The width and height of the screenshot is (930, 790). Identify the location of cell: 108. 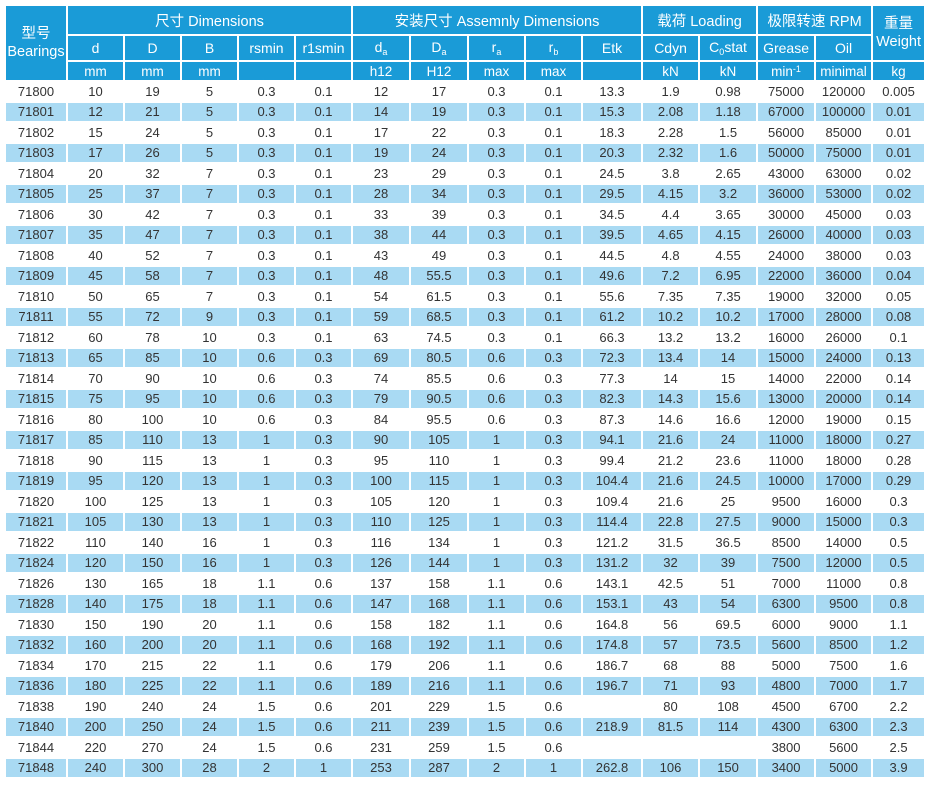
(728, 706).